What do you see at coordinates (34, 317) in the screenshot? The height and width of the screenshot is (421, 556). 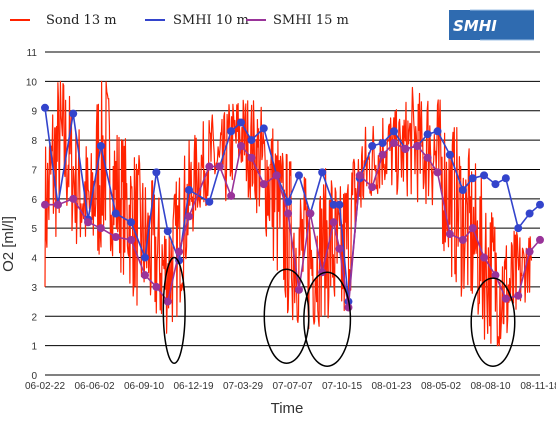 I see `y-tick-label: 2` at bounding box center [34, 317].